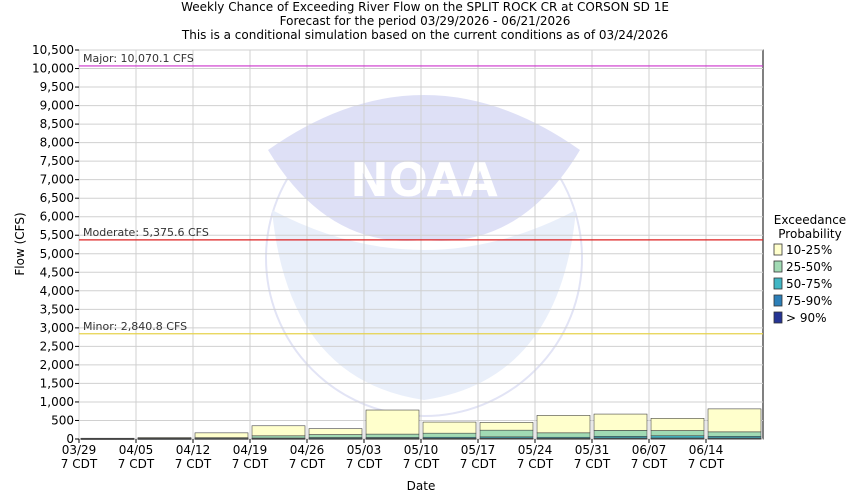 The width and height of the screenshot is (850, 500). I want to click on legend-title-line-1: Exceedance, so click(810, 220).